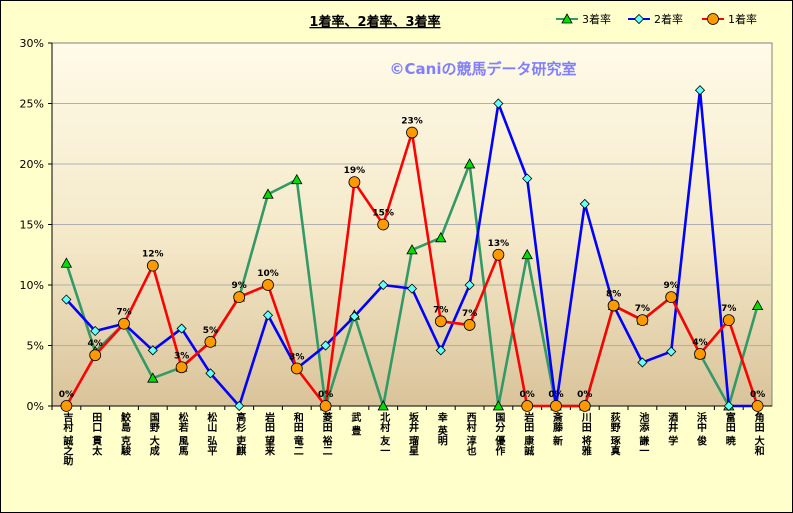 Image resolution: width=793 pixels, height=513 pixels. What do you see at coordinates (269, 433) in the screenshot?
I see `x-category-label: 岩田 望来` at bounding box center [269, 433].